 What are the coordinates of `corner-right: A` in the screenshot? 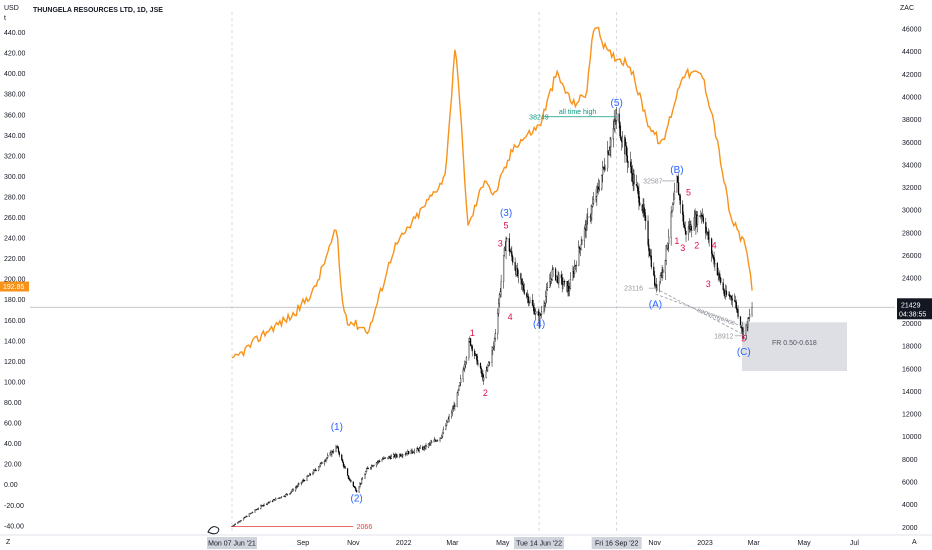 It's located at (914, 542).